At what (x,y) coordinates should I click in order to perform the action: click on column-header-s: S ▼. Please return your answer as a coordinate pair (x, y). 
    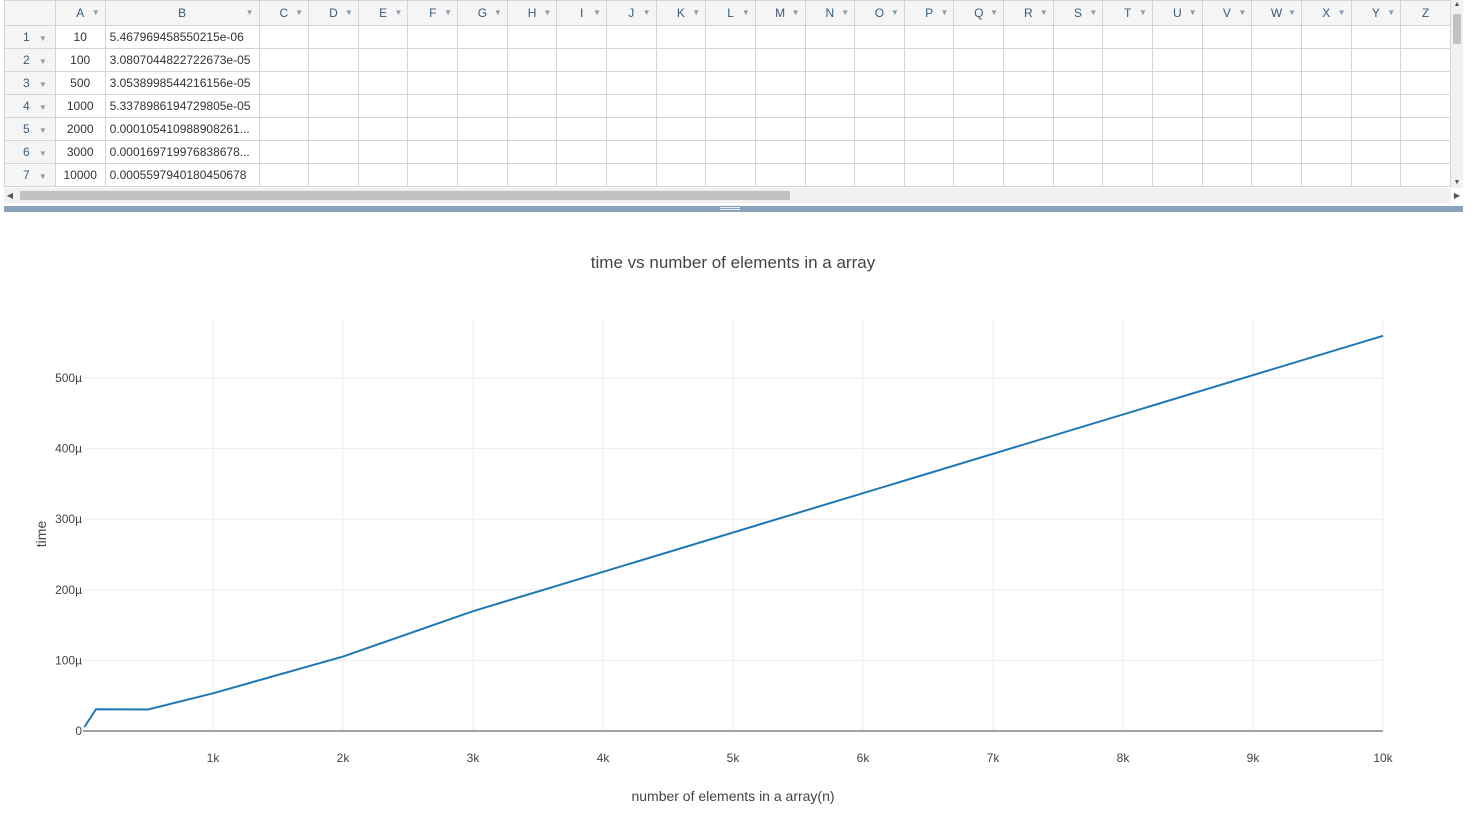
    Looking at the image, I should click on (1078, 13).